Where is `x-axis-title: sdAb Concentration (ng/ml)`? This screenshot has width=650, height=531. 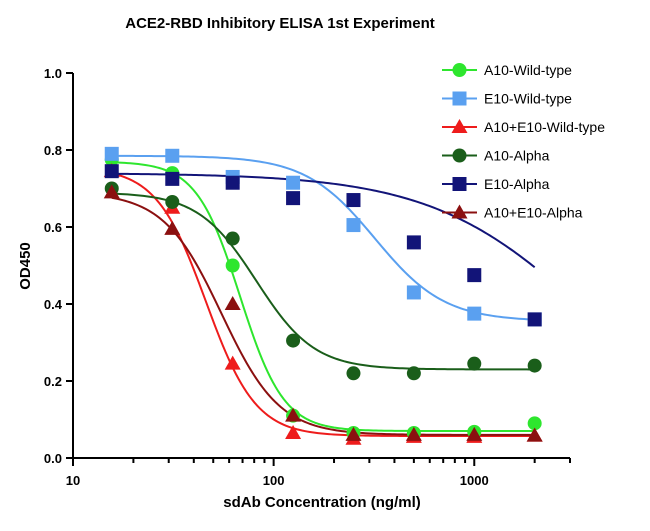
x-axis-title: sdAb Concentration (ng/ml) is located at coordinates (322, 502).